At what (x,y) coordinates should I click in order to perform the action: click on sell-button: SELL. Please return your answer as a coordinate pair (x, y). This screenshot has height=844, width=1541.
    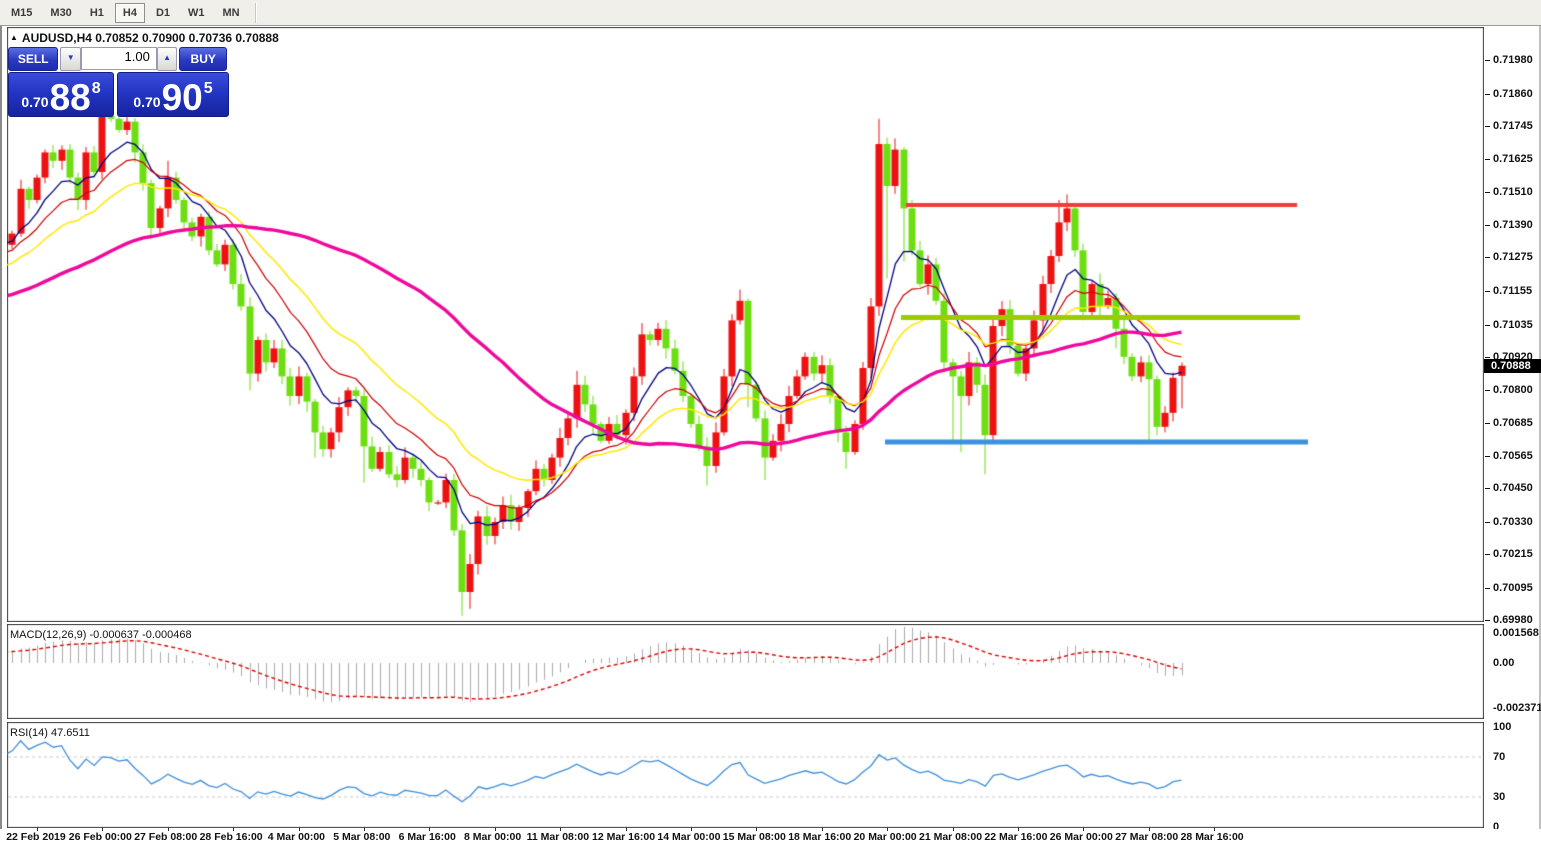
    Looking at the image, I should click on (33, 59).